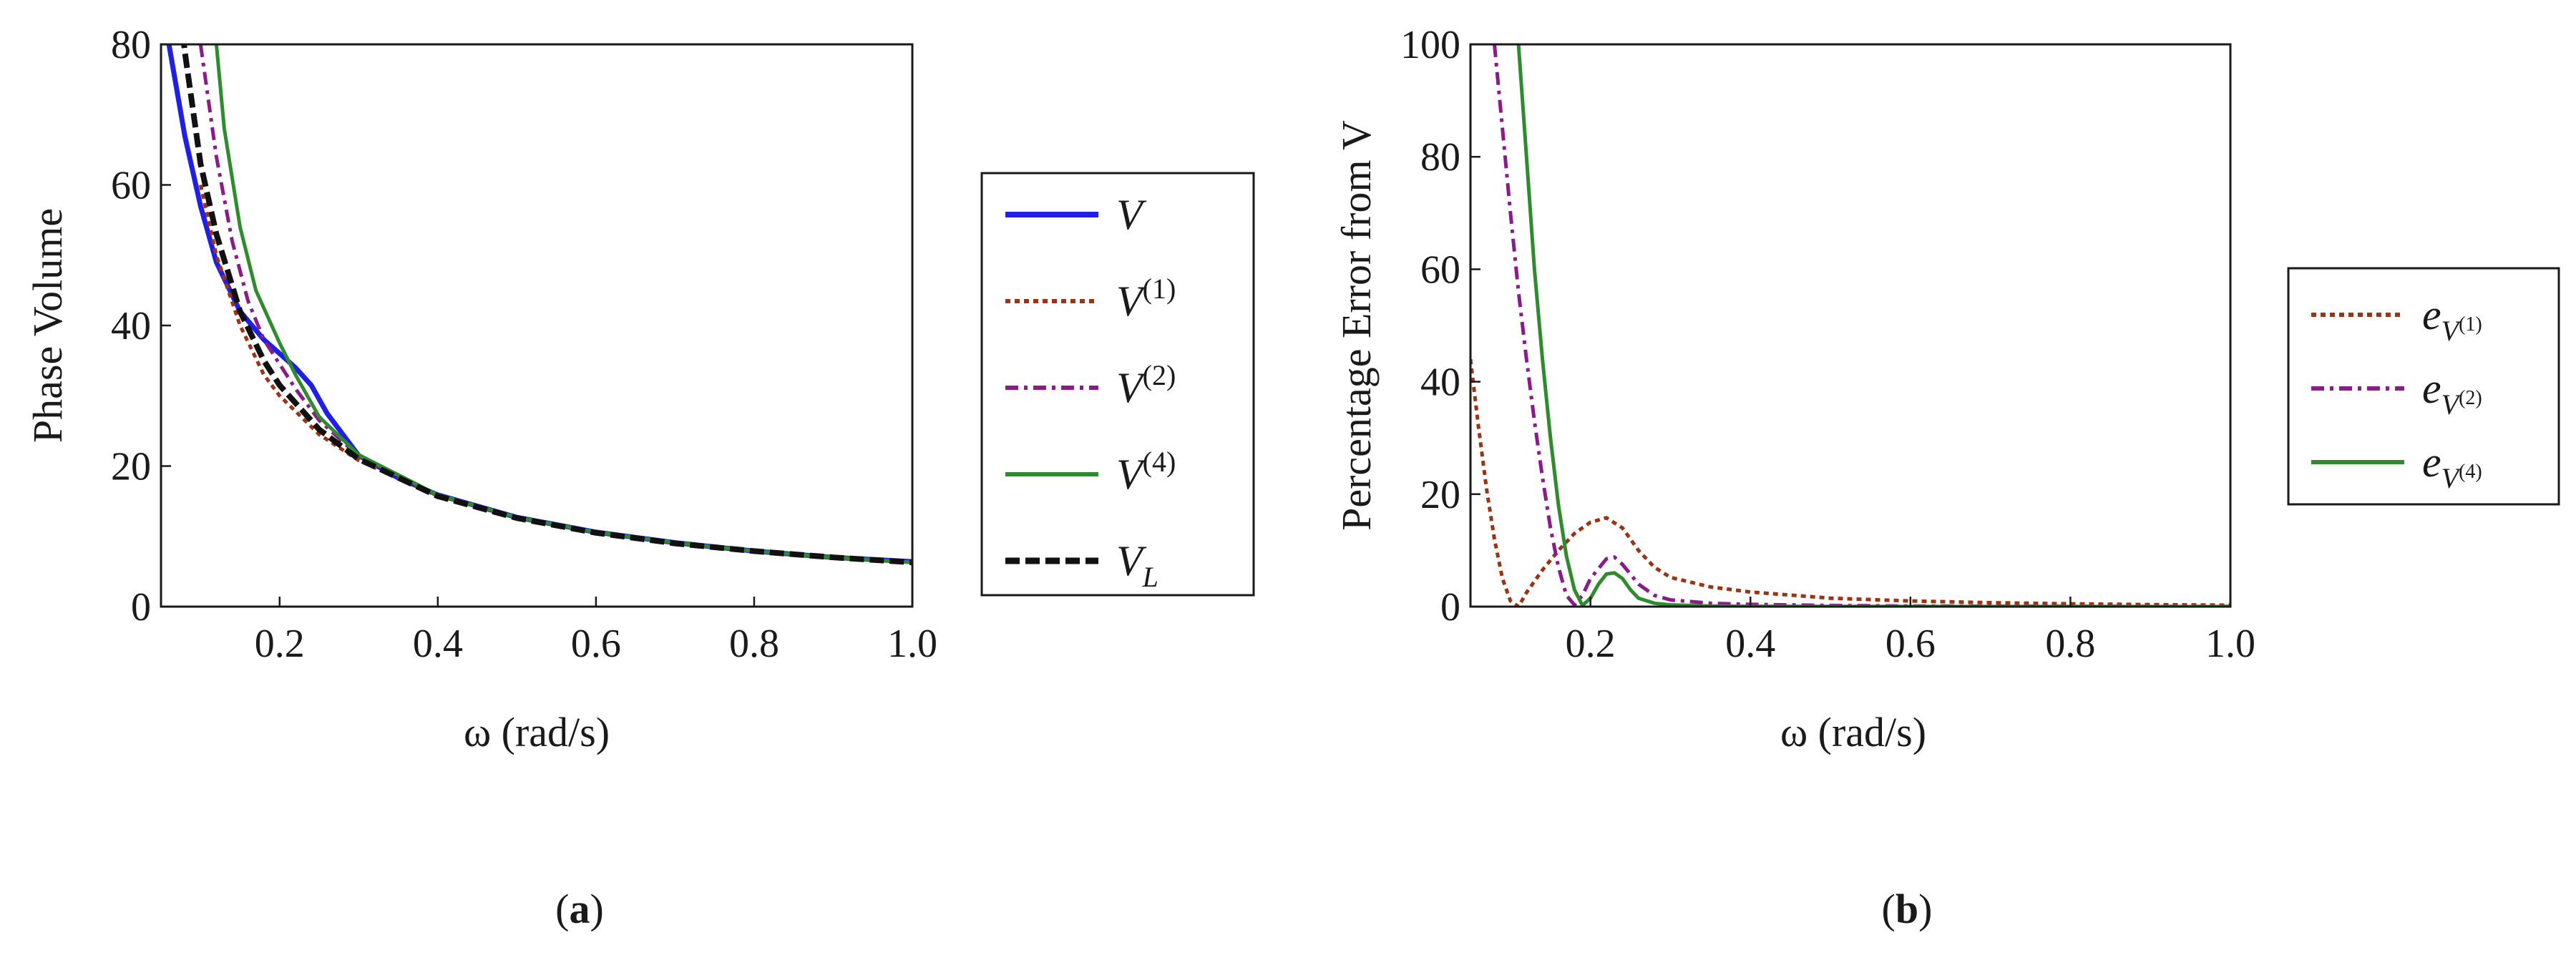  Describe the element at coordinates (537, 732) in the screenshot. I see `panel-a-x-axis-label: ω (rad/s)` at that location.